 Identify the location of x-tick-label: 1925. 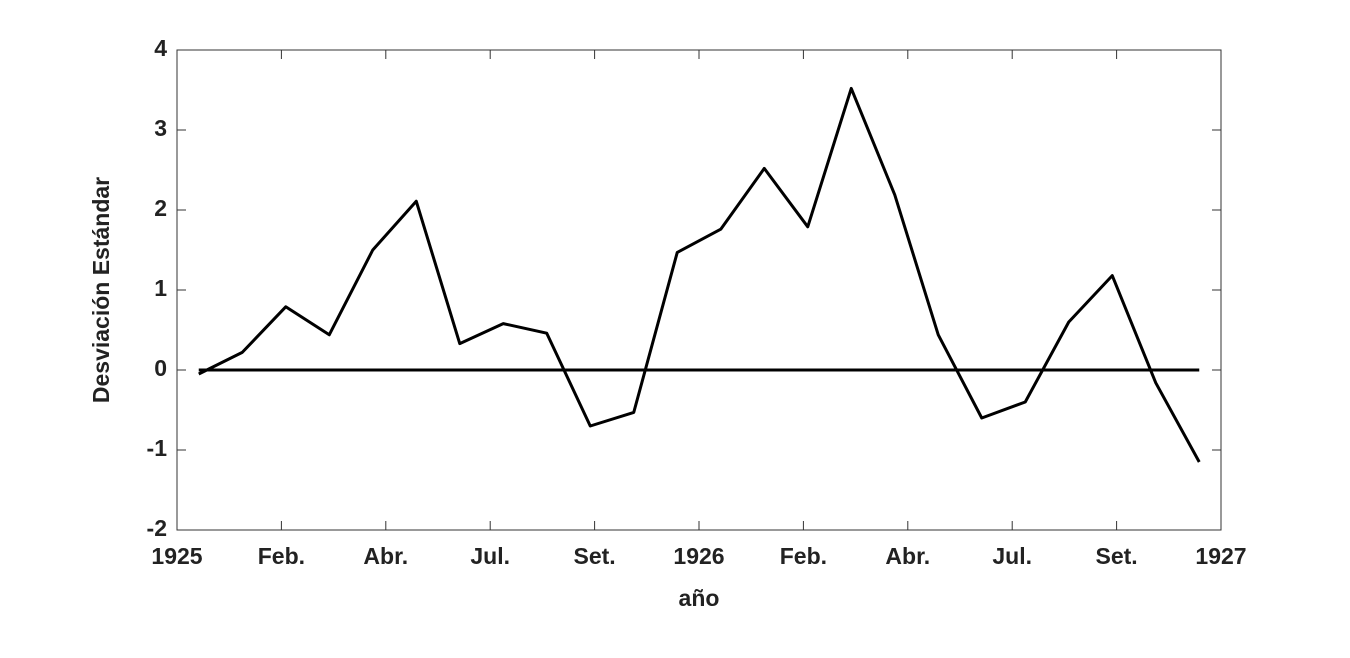
(176, 556).